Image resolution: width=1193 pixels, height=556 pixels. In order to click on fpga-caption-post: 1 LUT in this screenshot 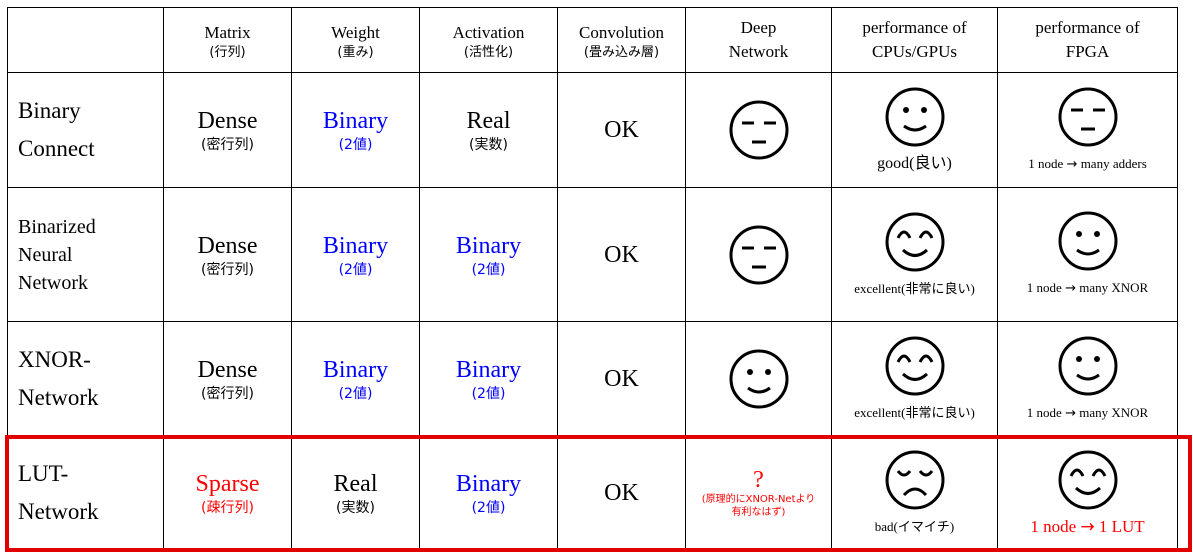, I will do `click(1121, 526)`.